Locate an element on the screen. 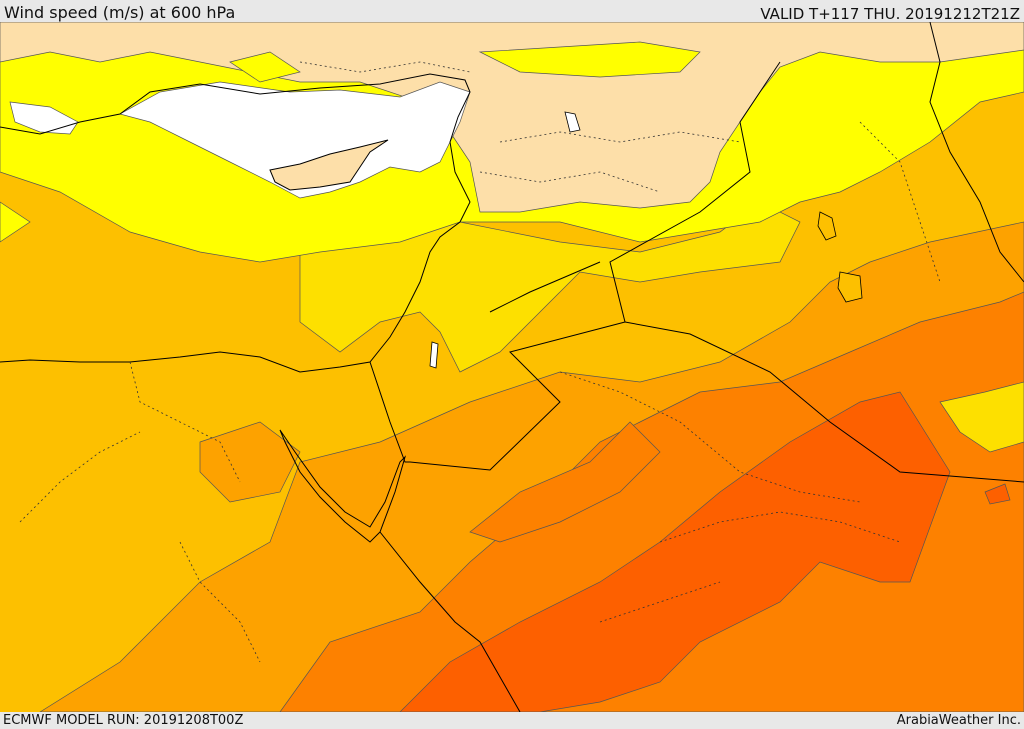 The width and height of the screenshot is (1024, 729). cyprus-outline is located at coordinates (329, 165).